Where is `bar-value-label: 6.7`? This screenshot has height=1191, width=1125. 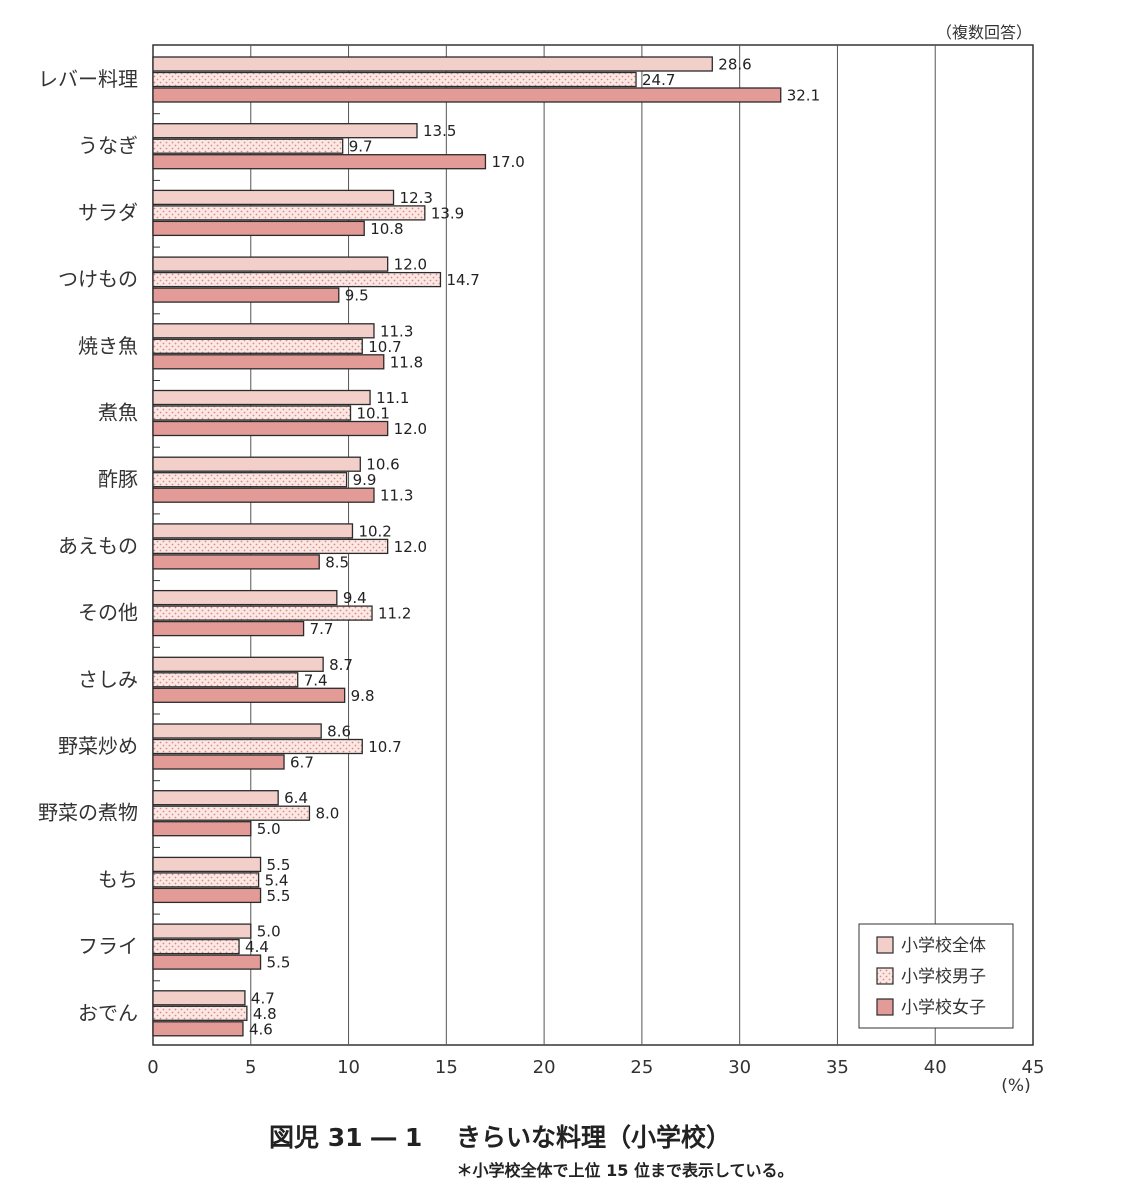 bar-value-label: 6.7 is located at coordinates (302, 763).